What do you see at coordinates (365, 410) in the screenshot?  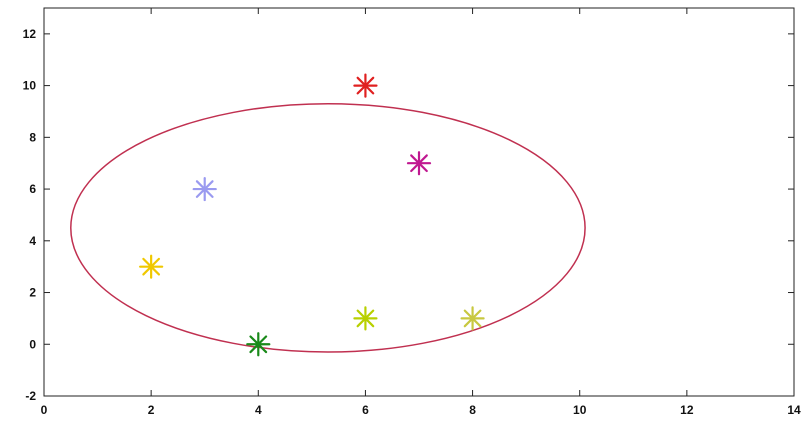 I see `x-tick-label: 6` at bounding box center [365, 410].